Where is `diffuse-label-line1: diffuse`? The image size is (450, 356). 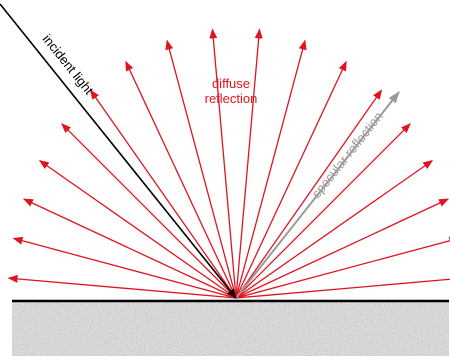
diffuse-label-line1: diffuse is located at coordinates (231, 83).